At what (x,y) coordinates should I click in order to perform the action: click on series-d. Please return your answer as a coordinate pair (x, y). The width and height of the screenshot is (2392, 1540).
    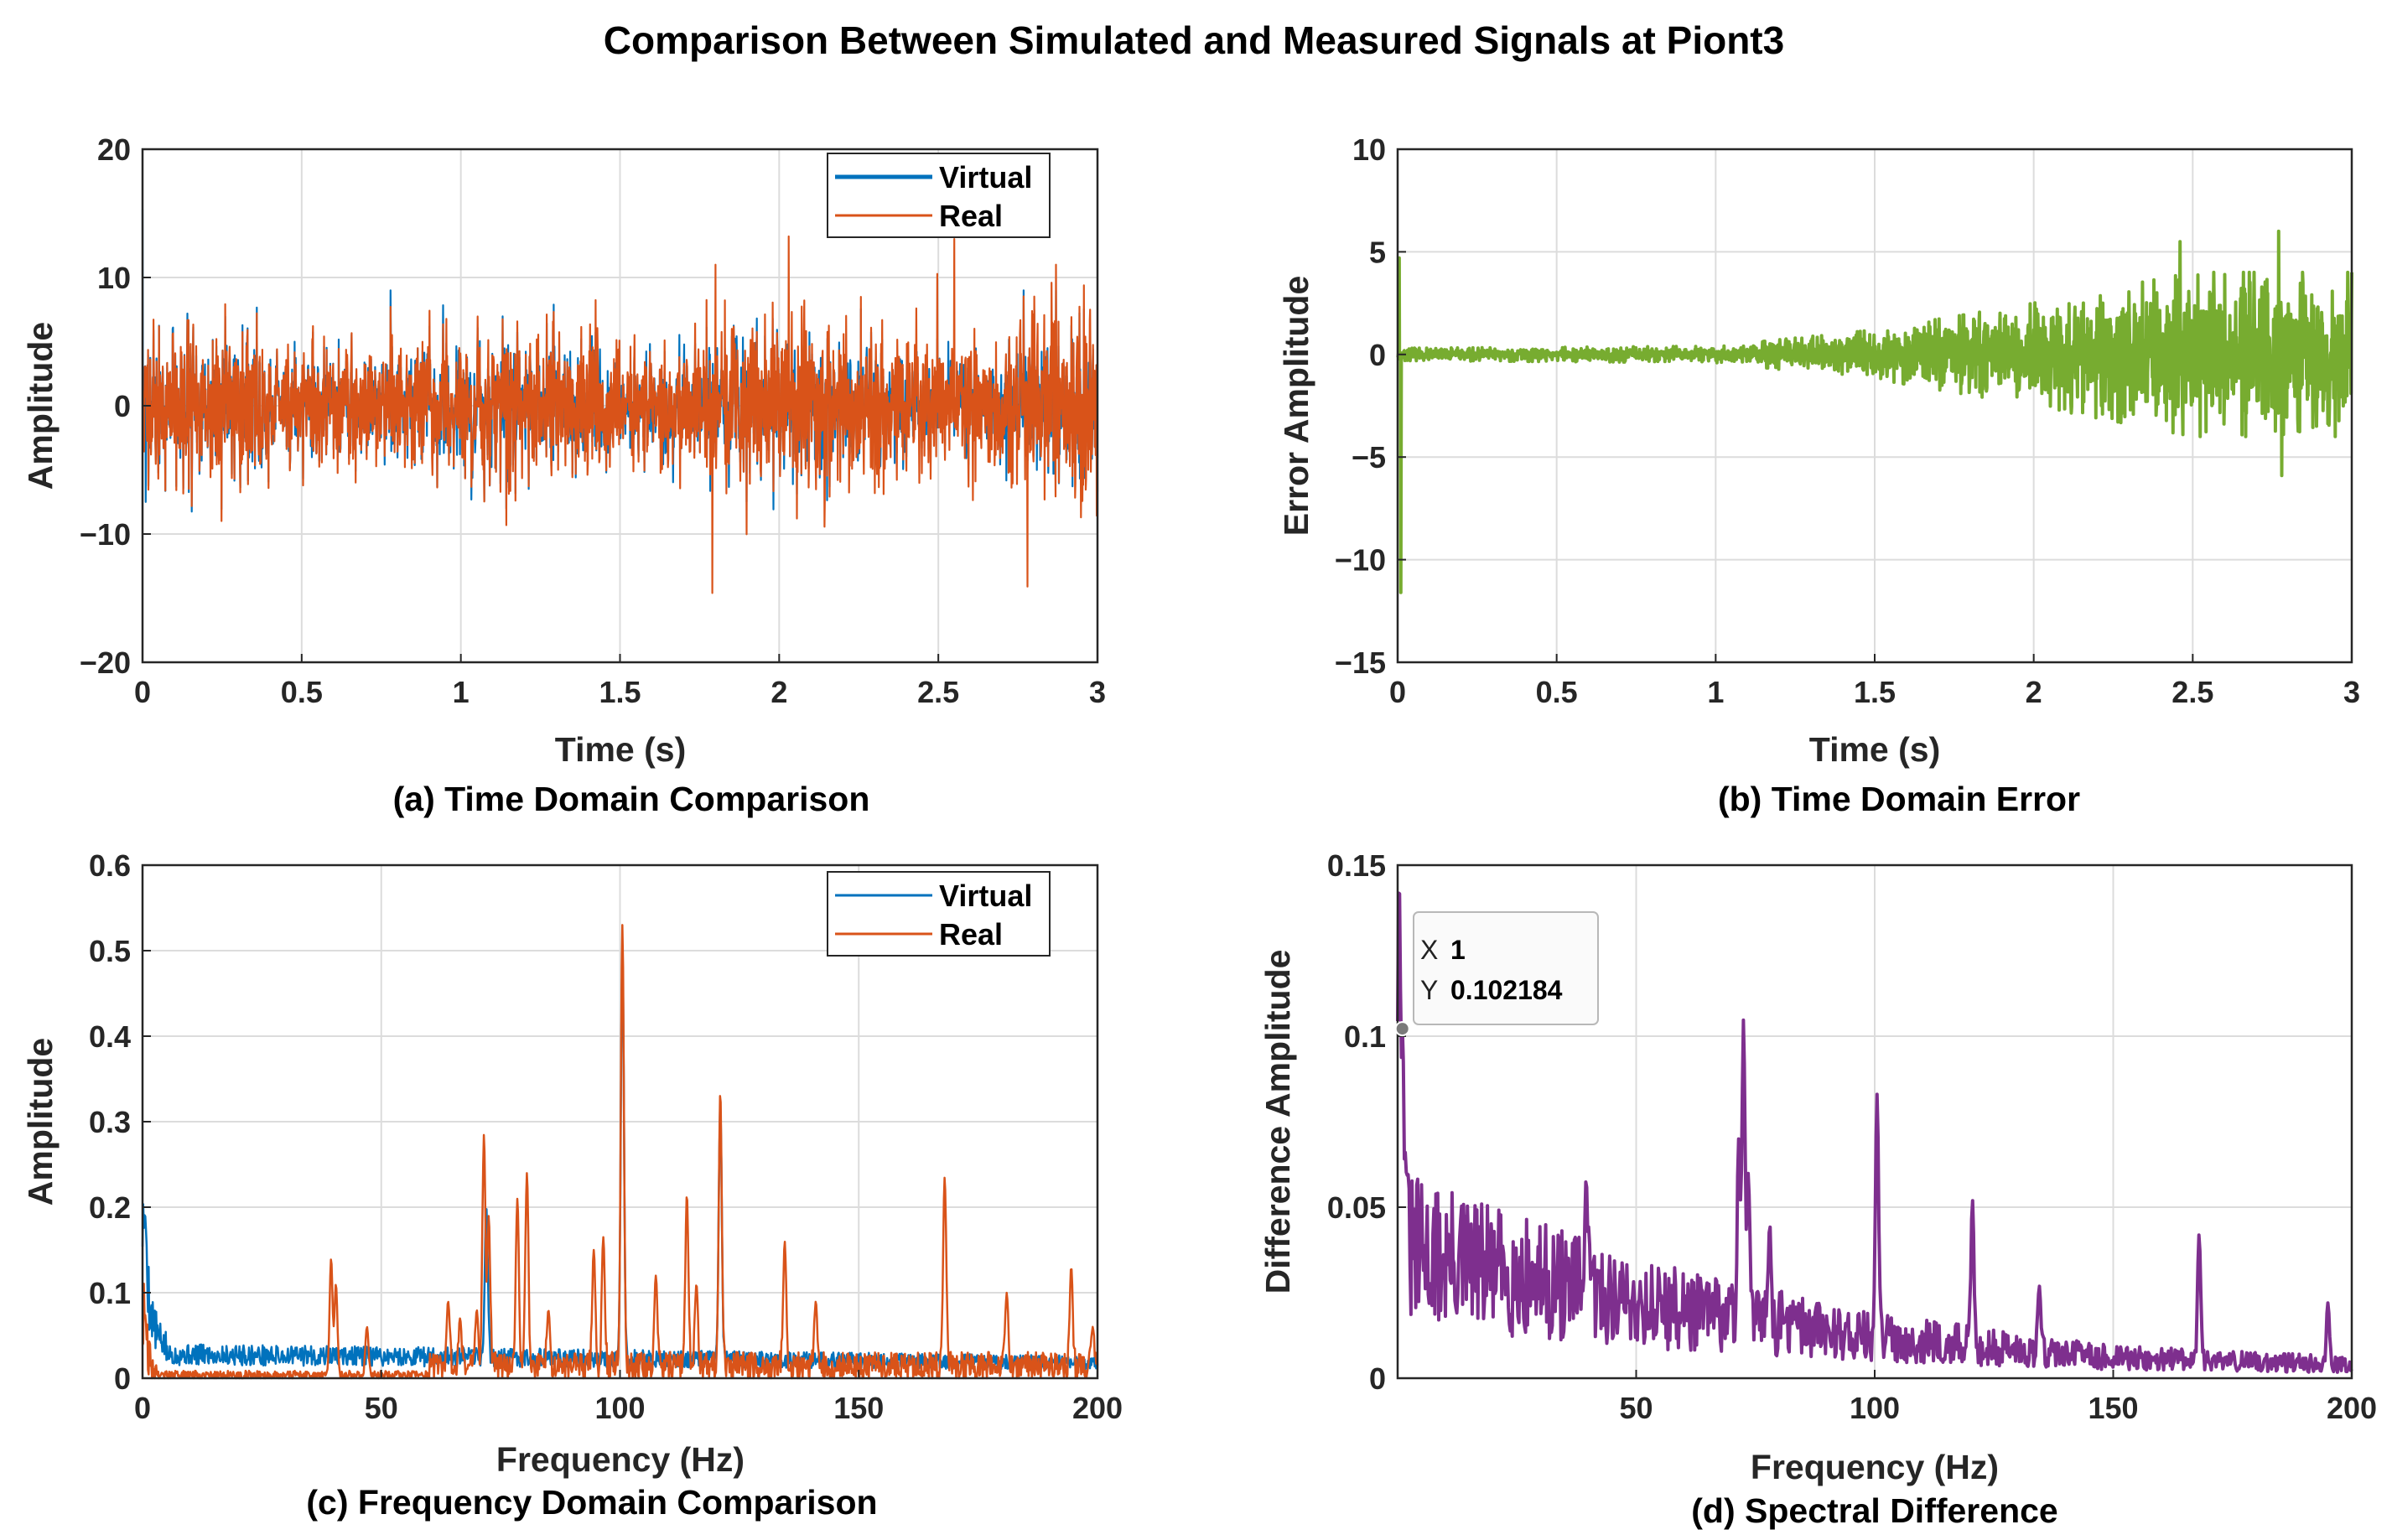
    Looking at the image, I should click on (1875, 1132).